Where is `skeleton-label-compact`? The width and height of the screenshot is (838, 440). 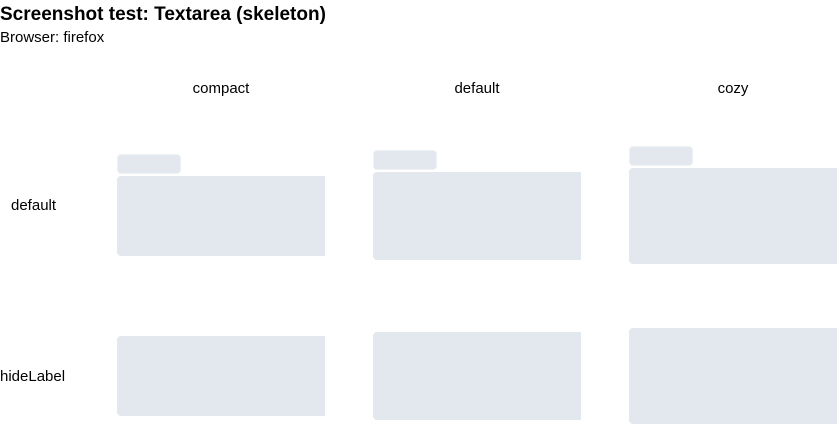
skeleton-label-compact is located at coordinates (149, 164).